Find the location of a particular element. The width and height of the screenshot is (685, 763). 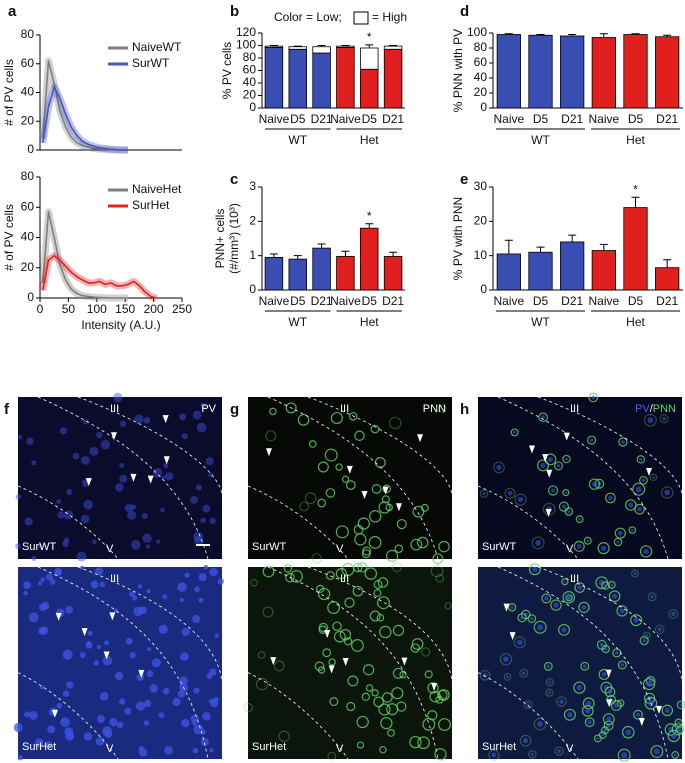

stain-label: PV is located at coordinates (208, 409).